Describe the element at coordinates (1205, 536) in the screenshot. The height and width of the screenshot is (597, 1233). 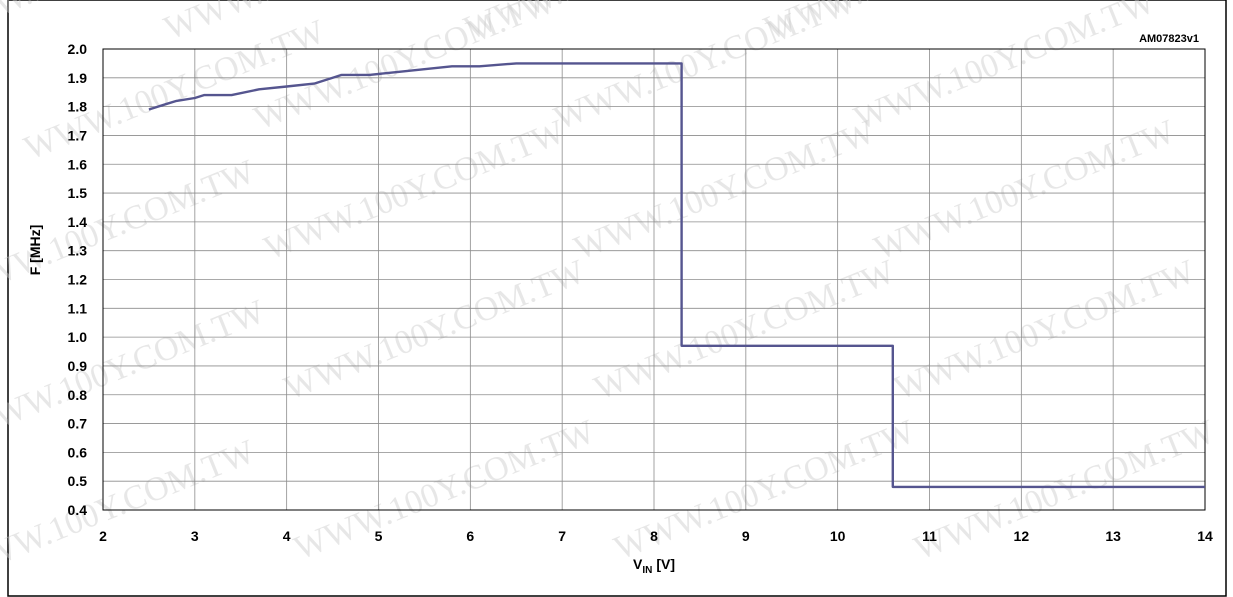
I see `x-tick-label: 14` at that location.